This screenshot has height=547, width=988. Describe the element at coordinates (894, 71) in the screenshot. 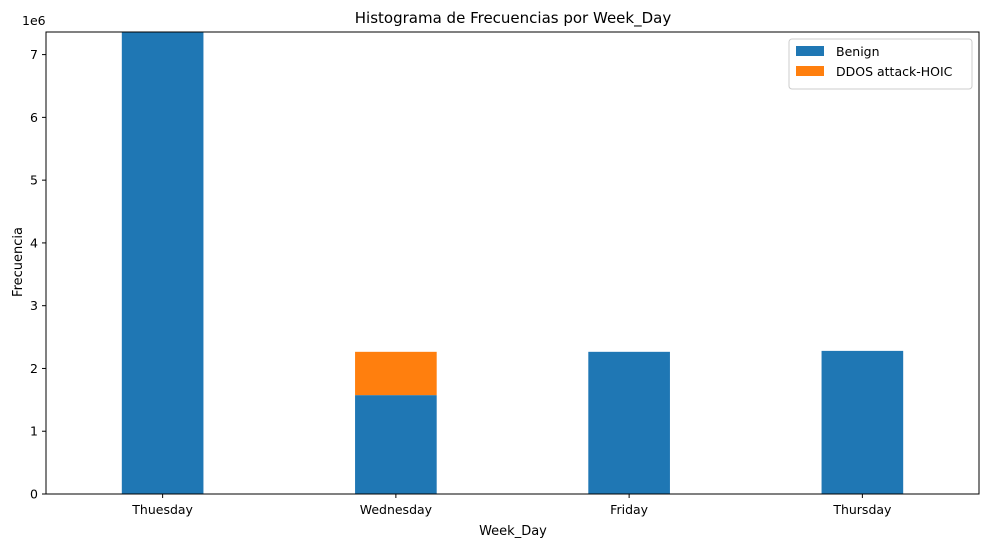

I see `legend-label: DDOS attack-HOIC` at that location.